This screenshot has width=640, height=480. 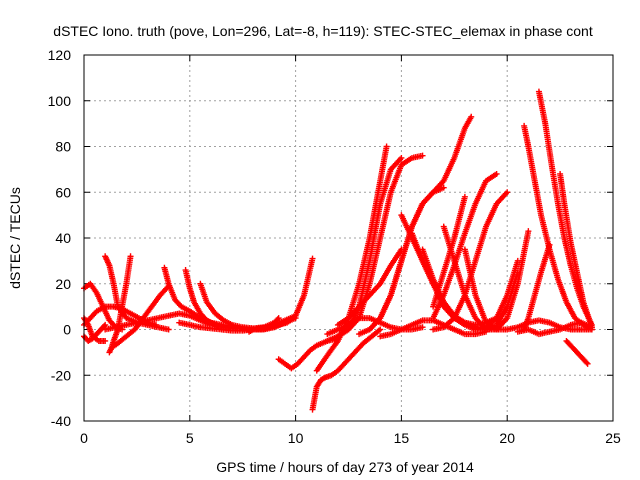 What do you see at coordinates (67, 330) in the screenshot?
I see `y-tick-label: 0` at bounding box center [67, 330].